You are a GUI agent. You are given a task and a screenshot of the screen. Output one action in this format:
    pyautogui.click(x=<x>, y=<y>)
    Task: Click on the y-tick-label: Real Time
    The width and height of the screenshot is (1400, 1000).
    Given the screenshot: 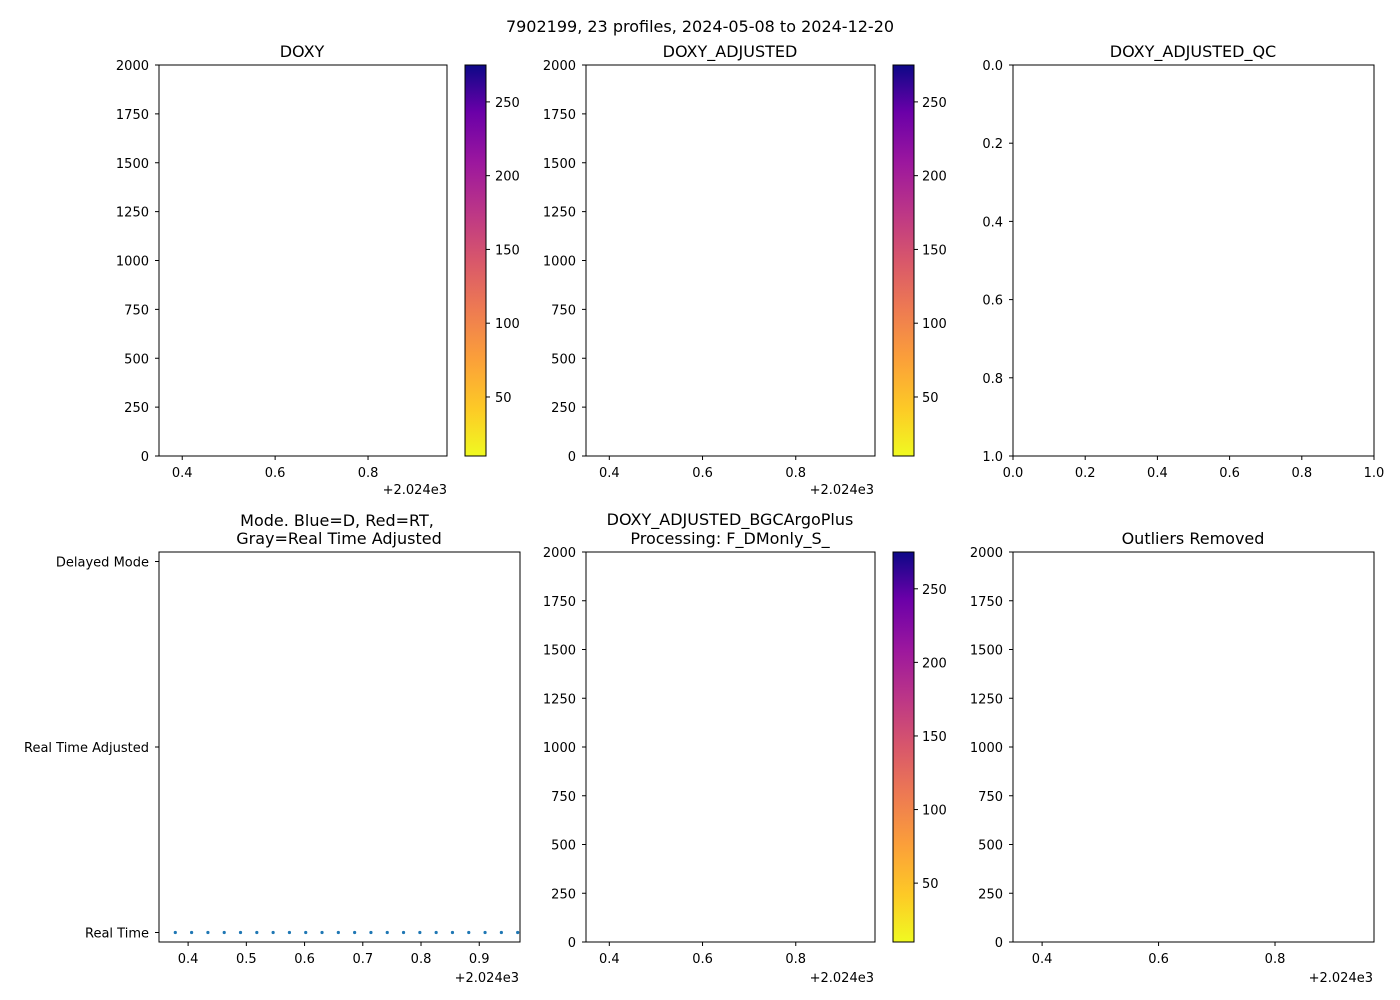 What is the action you would take?
    pyautogui.click(x=117, y=934)
    